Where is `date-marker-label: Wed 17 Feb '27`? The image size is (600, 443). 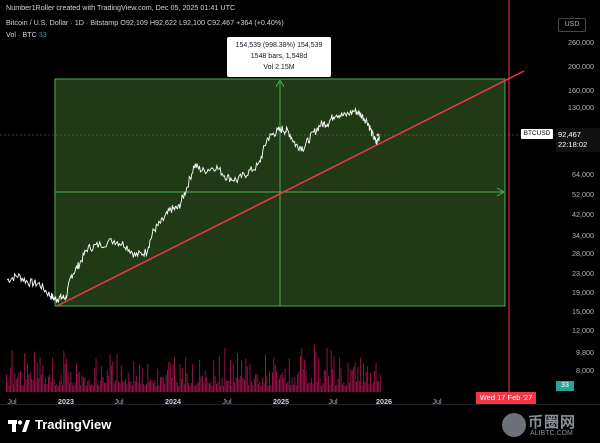 date-marker-label: Wed 17 Feb '27 is located at coordinates (506, 398).